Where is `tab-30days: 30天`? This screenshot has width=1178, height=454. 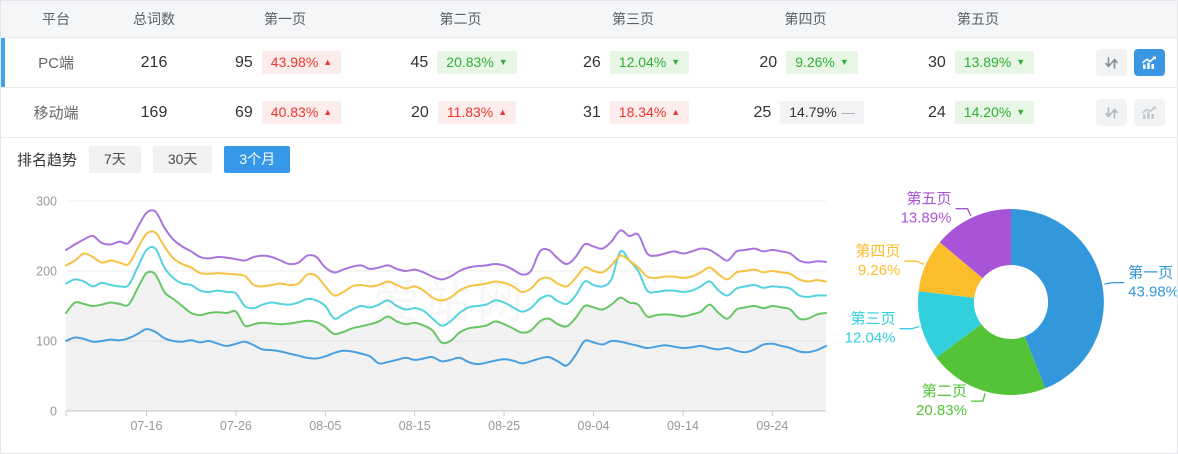 tab-30days: 30天 is located at coordinates (182, 159).